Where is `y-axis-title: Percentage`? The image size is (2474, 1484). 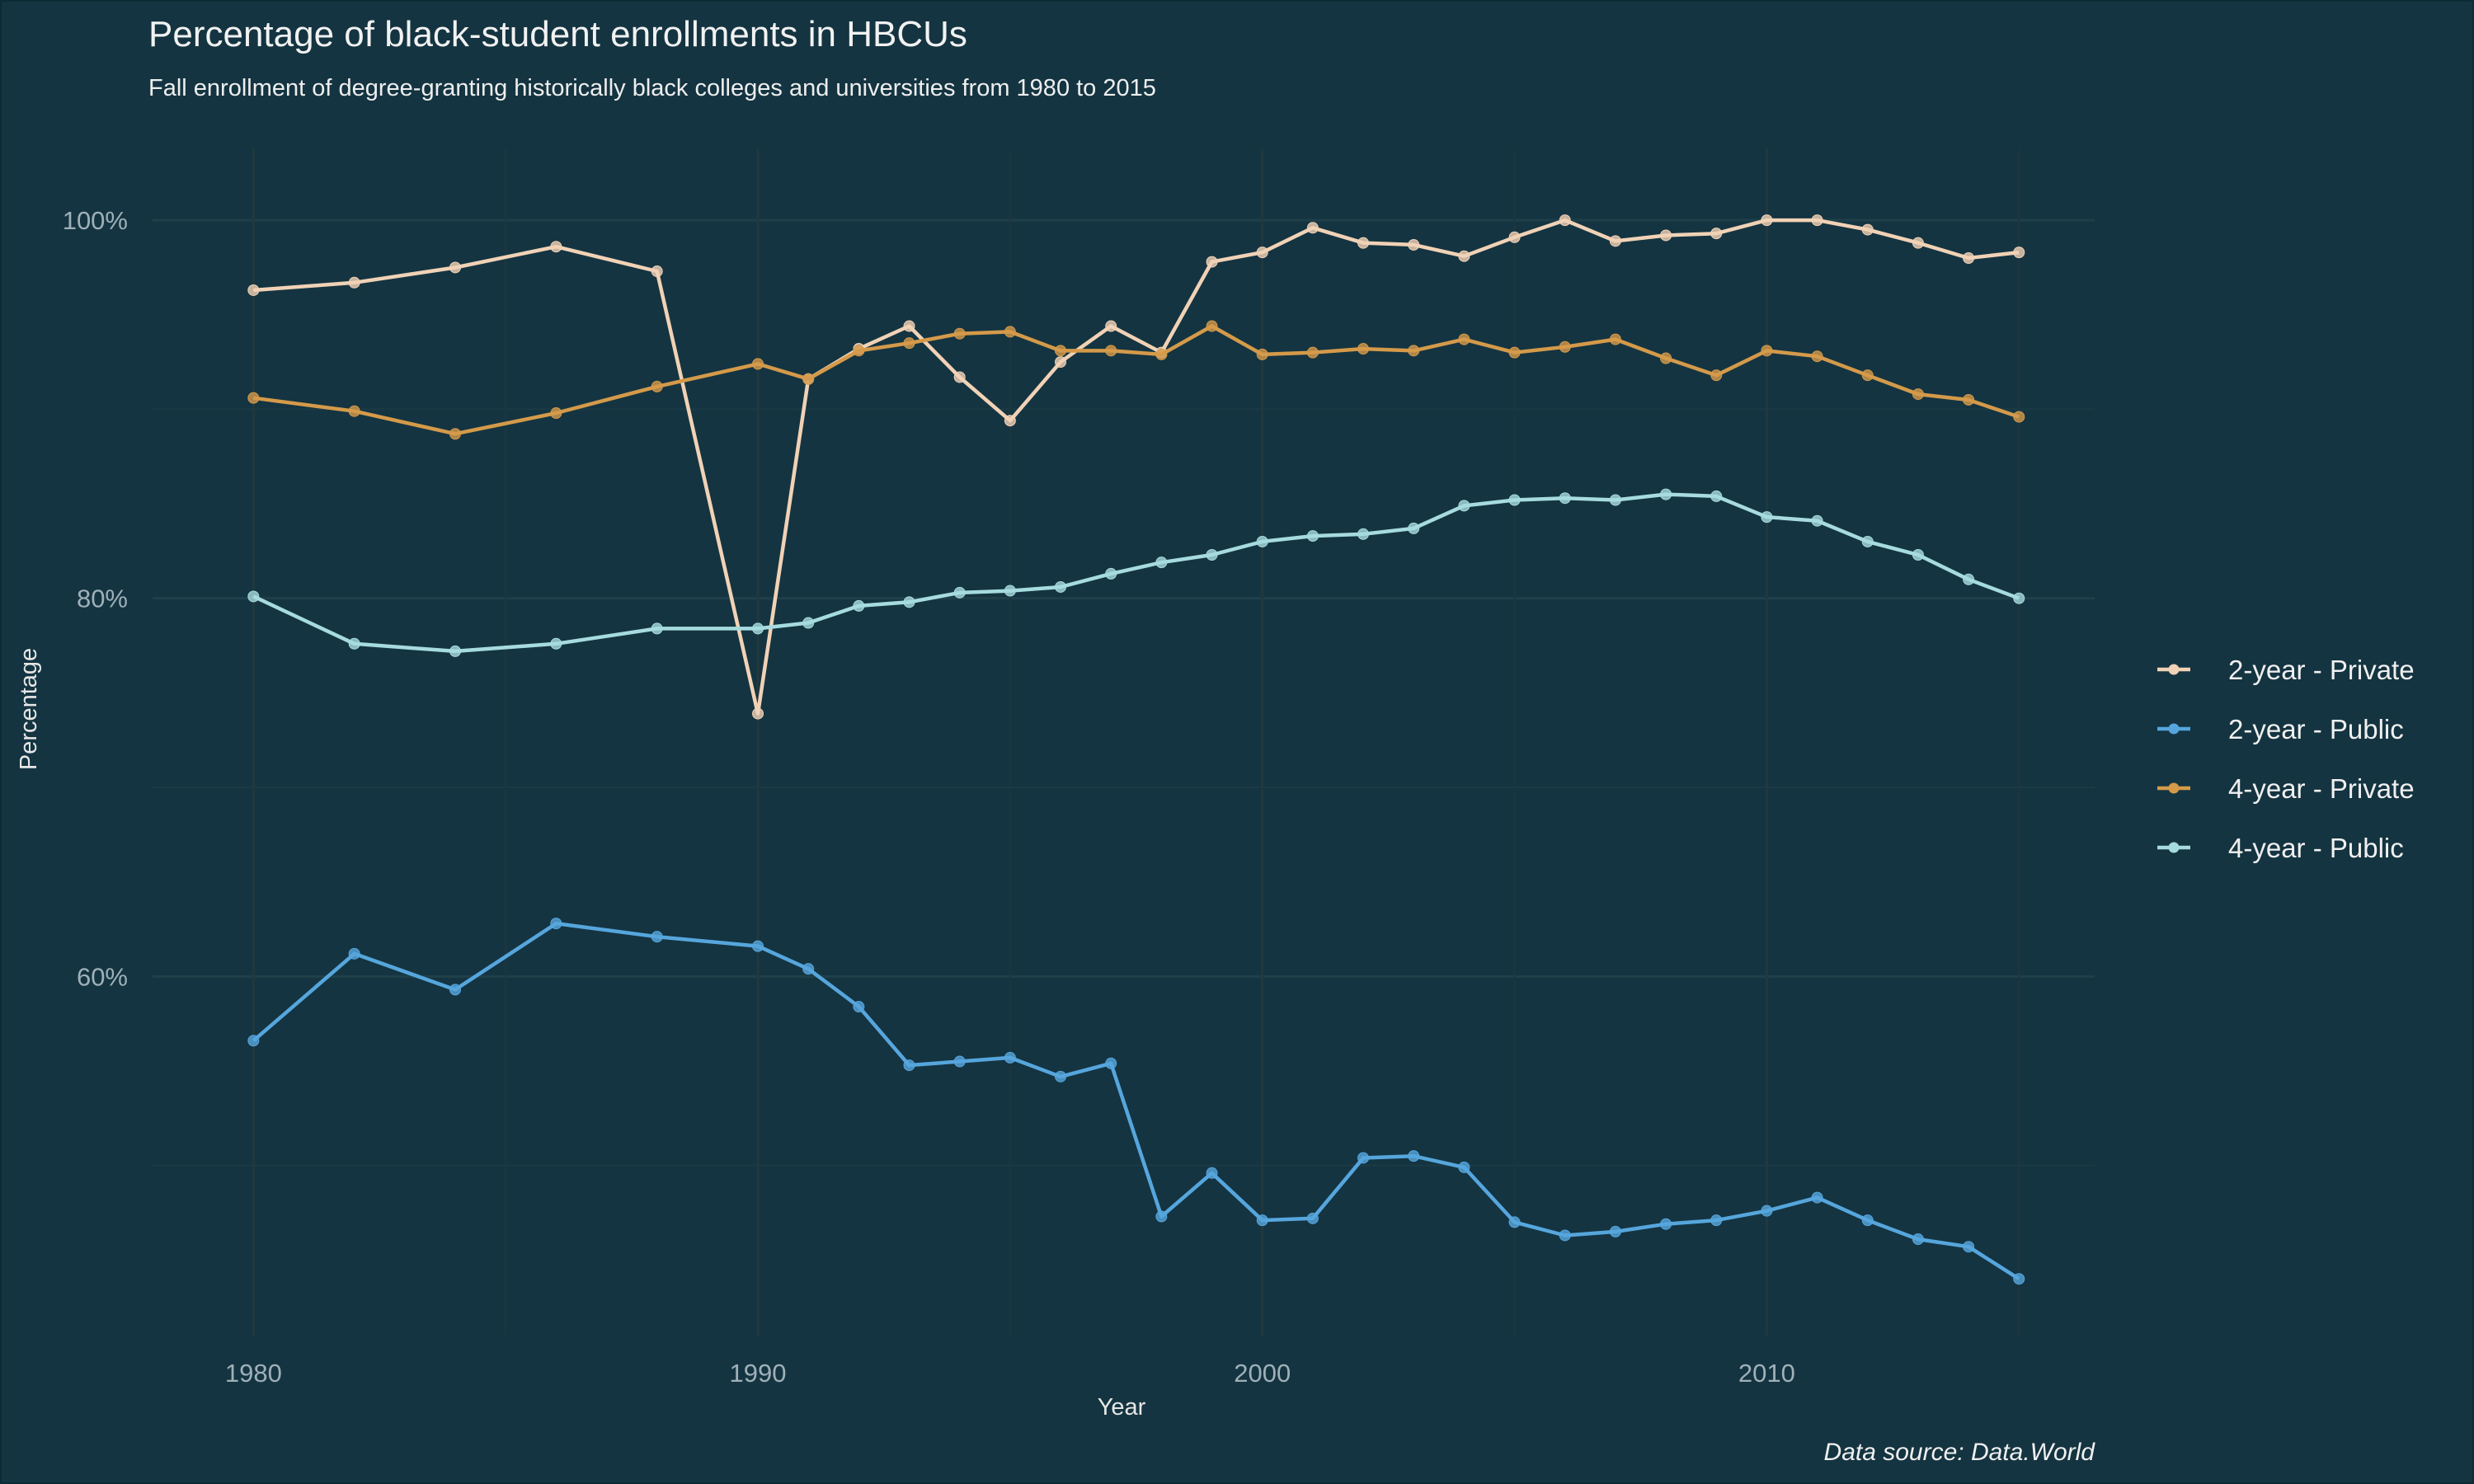
y-axis-title: Percentage is located at coordinates (29, 709).